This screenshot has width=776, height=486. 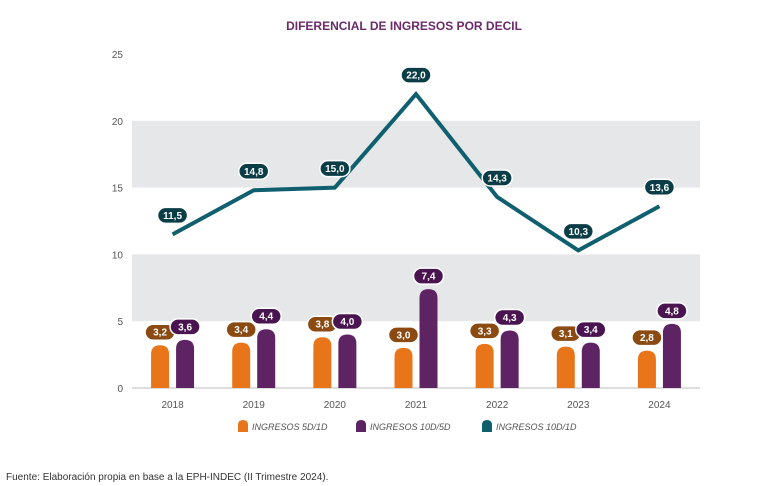 I want to click on x-tick-label: 2019, so click(x=254, y=405).